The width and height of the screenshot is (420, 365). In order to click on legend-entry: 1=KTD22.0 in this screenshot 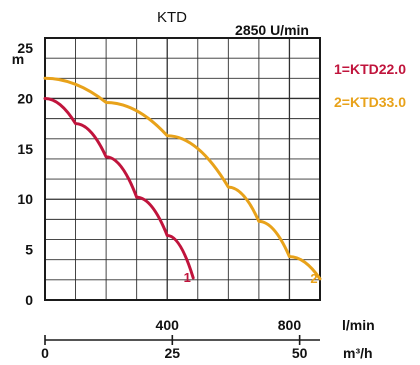, I will do `click(370, 69)`.